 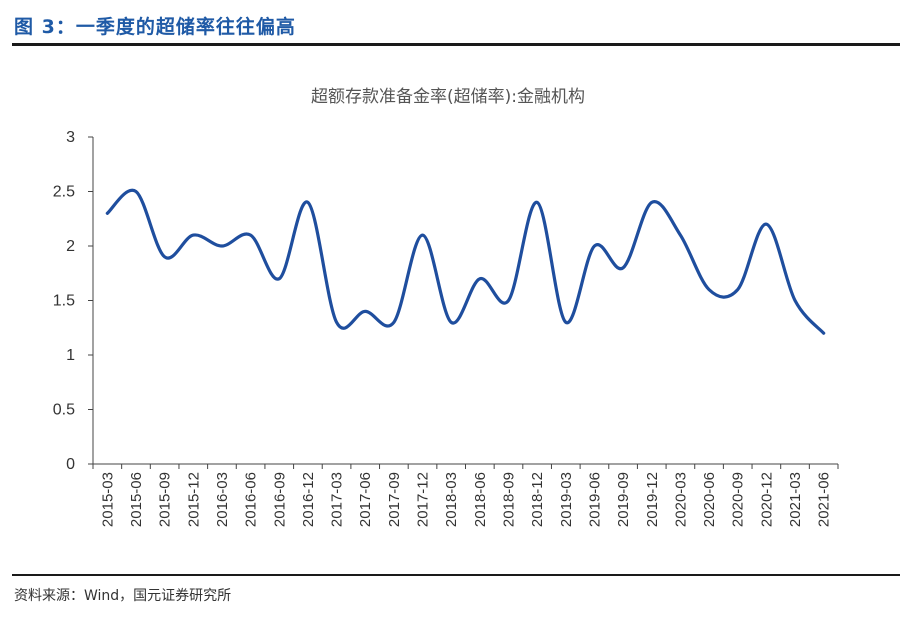 I want to click on x-tick-label: 2019-09, so click(x=623, y=499).